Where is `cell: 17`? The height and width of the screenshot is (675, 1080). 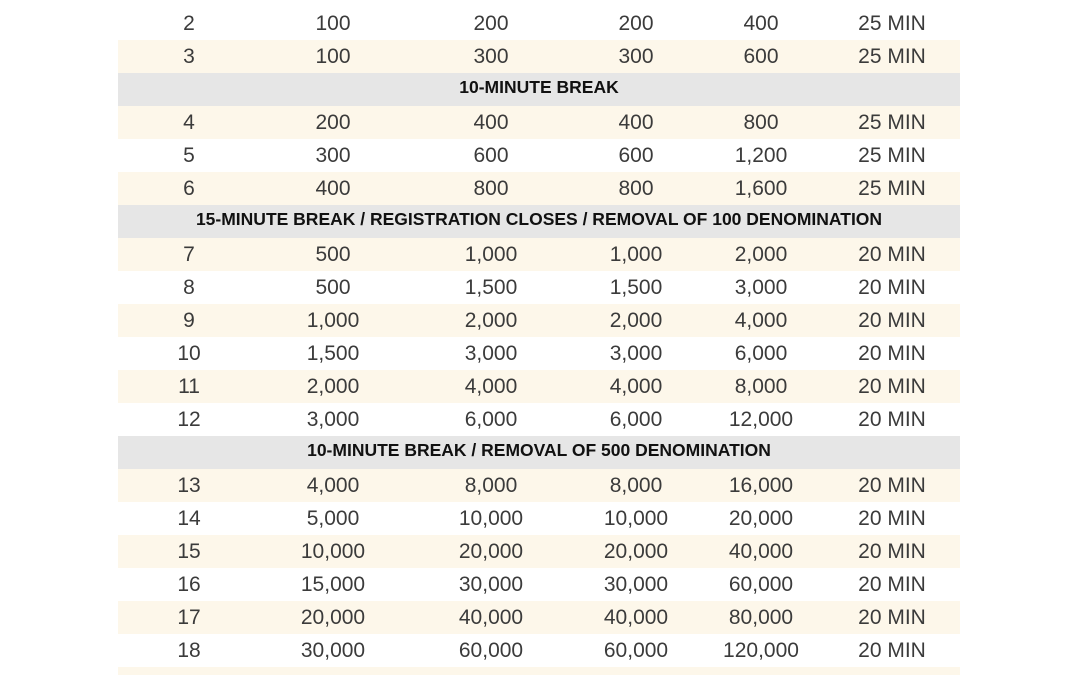 cell: 17 is located at coordinates (189, 617).